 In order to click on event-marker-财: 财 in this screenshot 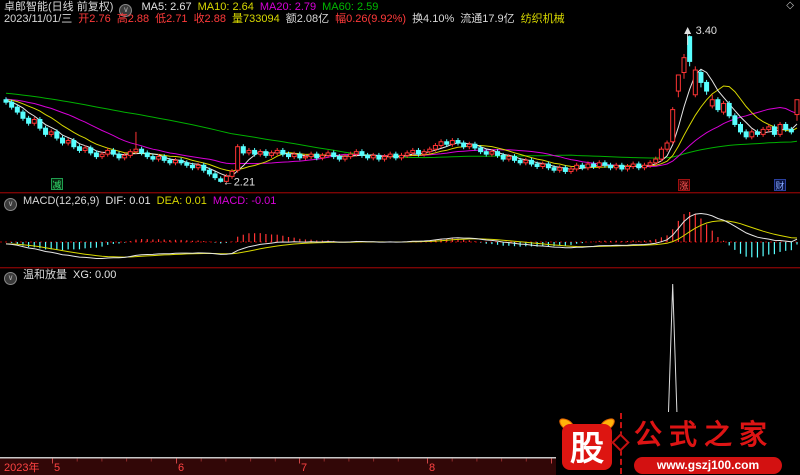, I will do `click(780, 185)`.